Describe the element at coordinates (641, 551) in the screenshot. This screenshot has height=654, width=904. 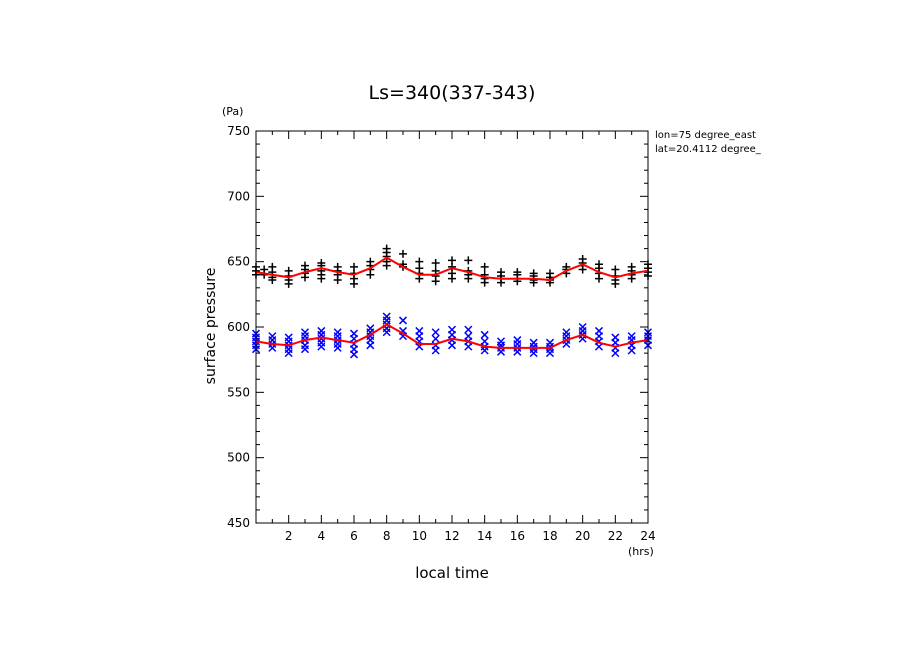
I see `x-unit-label: (hrs)` at that location.